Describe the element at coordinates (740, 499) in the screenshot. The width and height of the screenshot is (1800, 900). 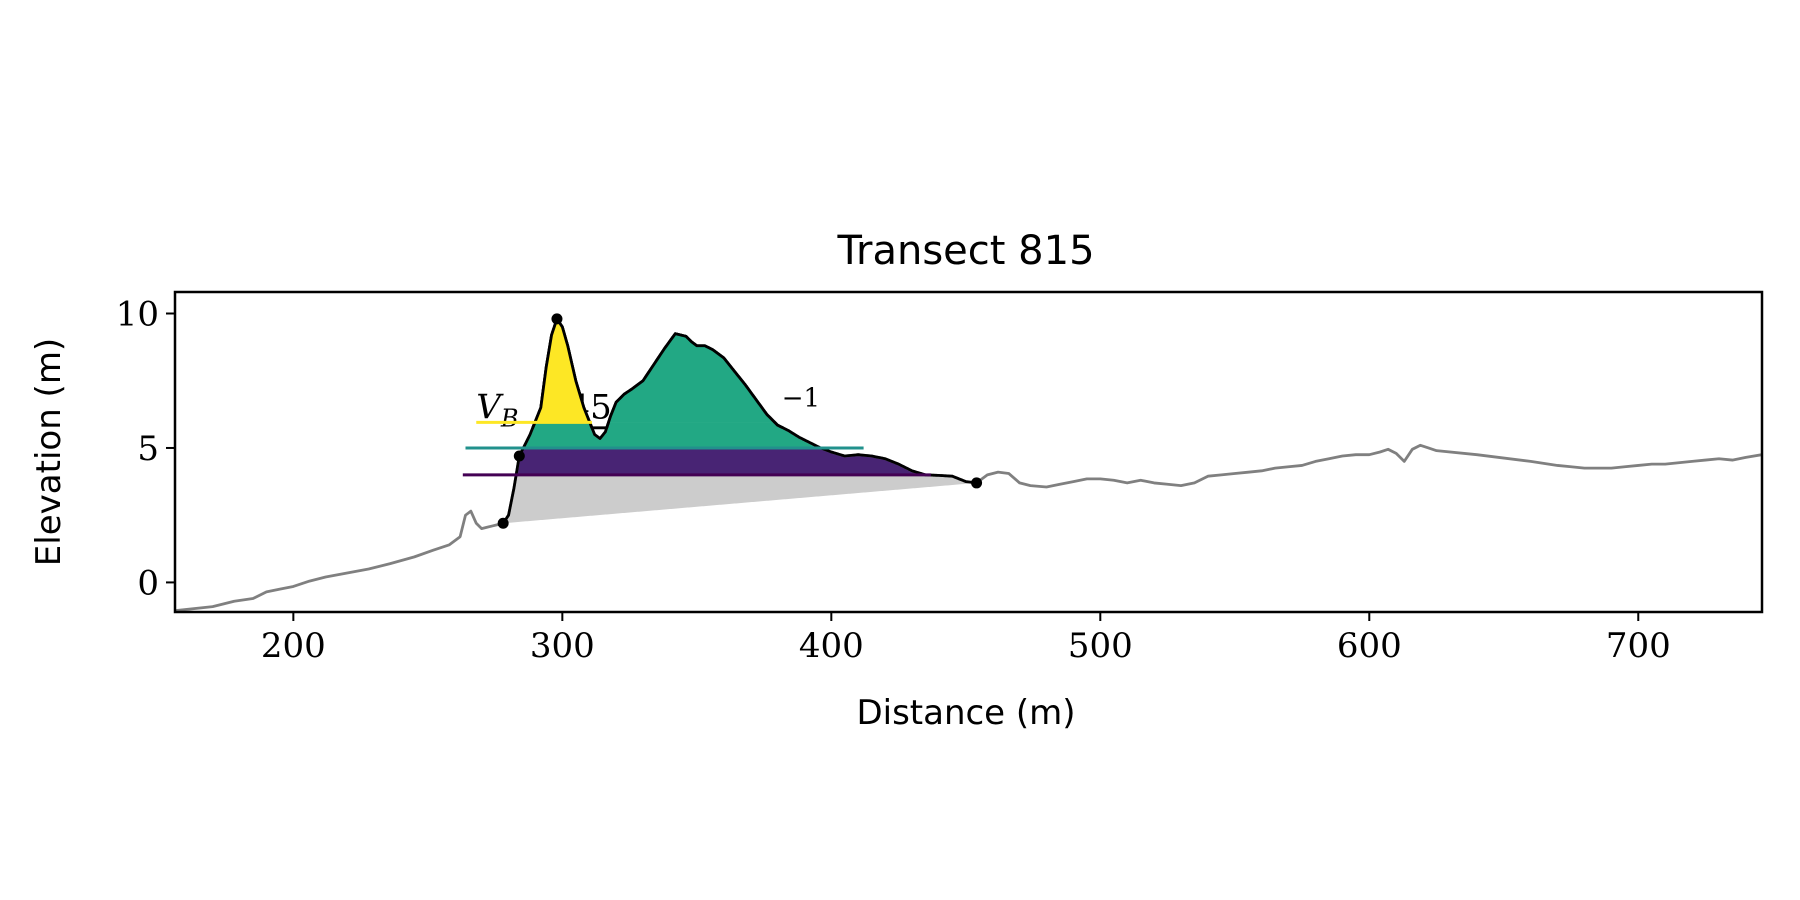
I see `base-area` at that location.